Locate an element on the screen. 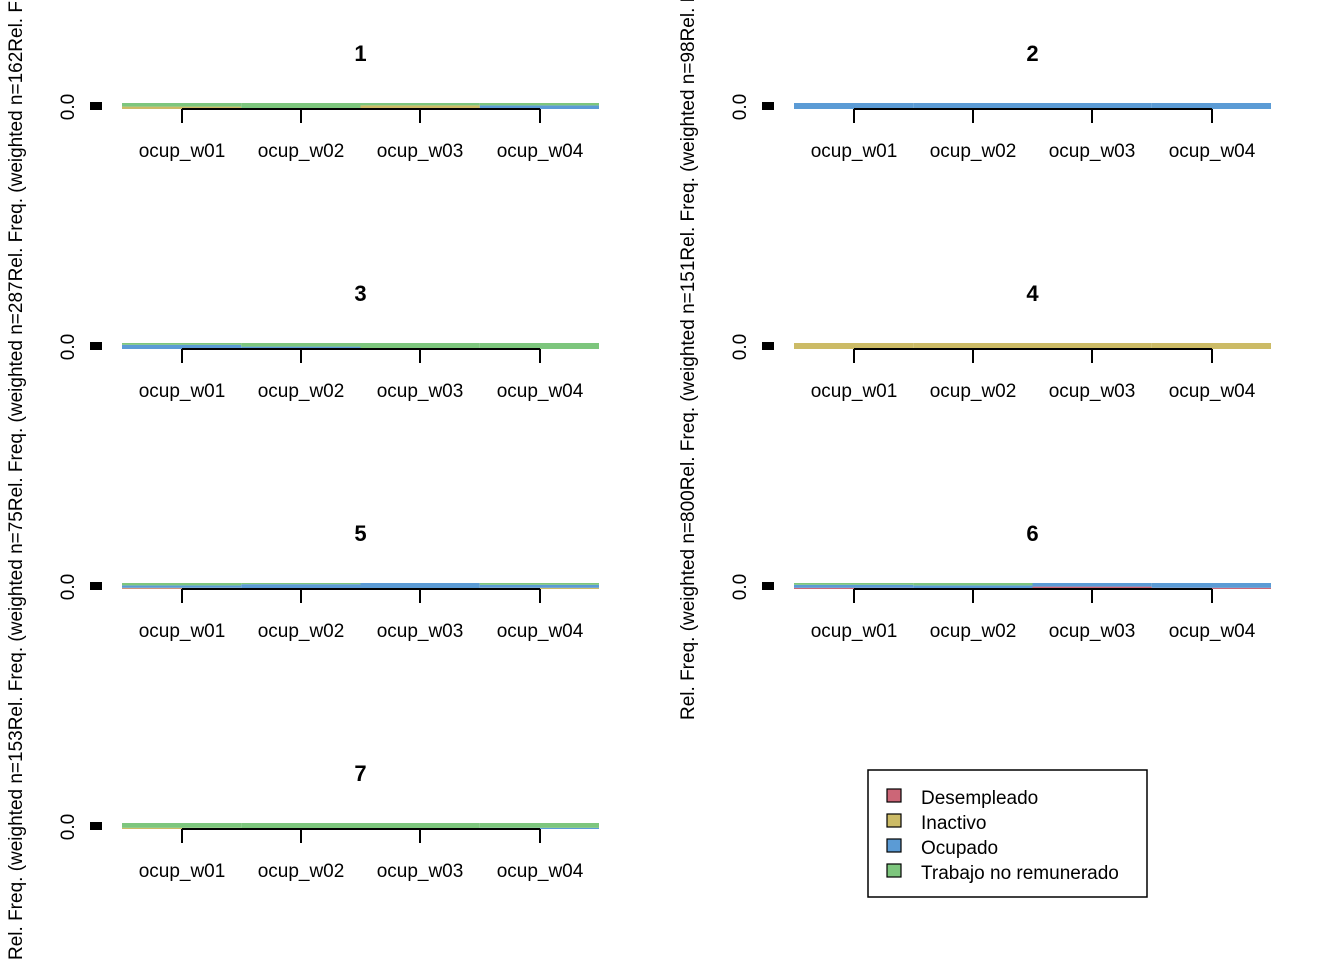  panel-title: 5 is located at coordinates (360, 533).